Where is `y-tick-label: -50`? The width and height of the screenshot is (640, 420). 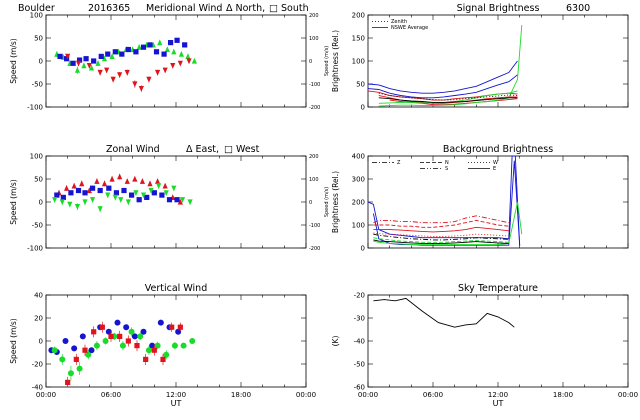
y-tick-label: -50 is located at coordinates (359, 365).